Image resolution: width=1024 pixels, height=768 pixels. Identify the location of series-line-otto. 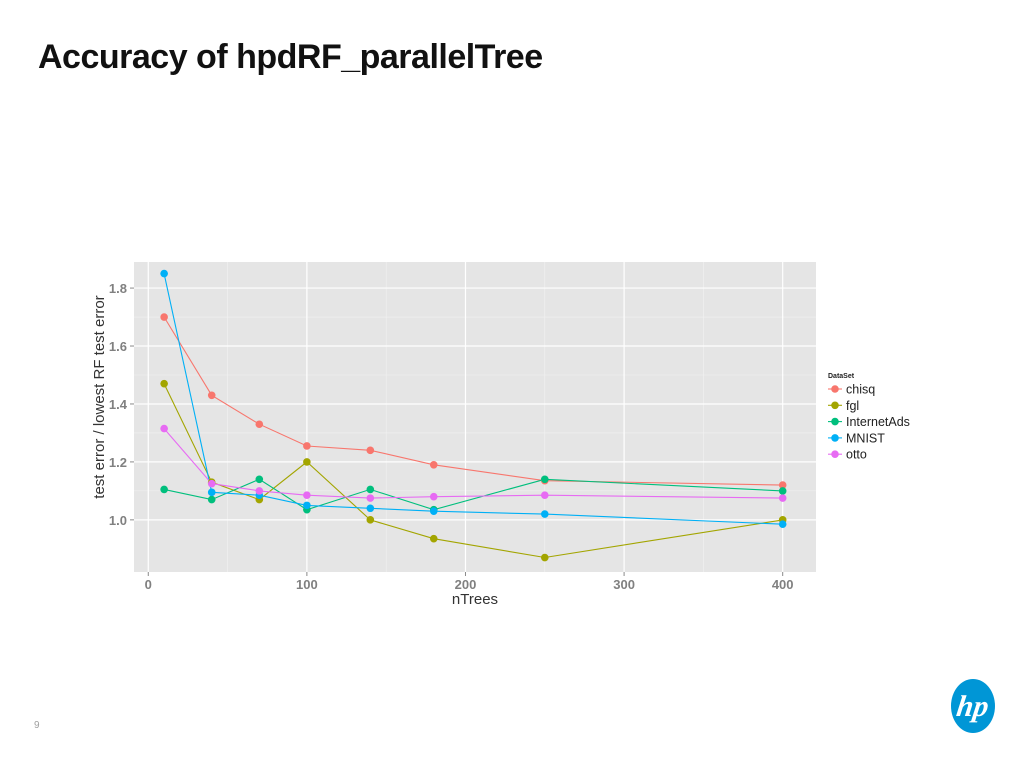
(473, 463).